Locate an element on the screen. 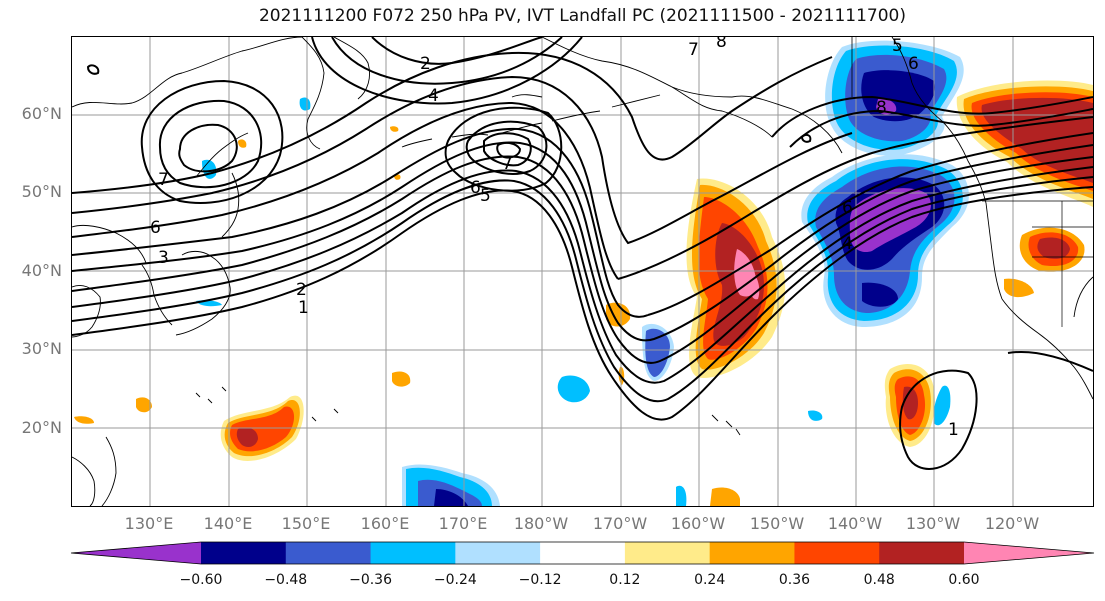  colorbar-outline is located at coordinates (582, 553).